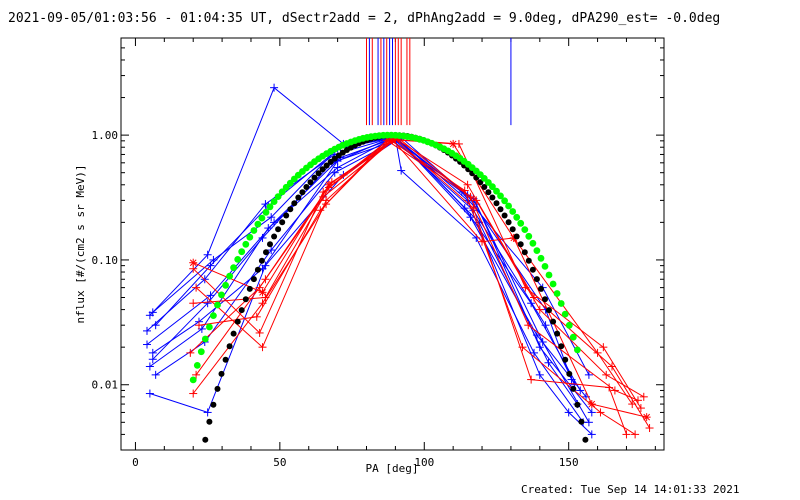 Image resolution: width=800 pixels, height=500 pixels. I want to click on x-axis-label: PA [deg], so click(392, 468).